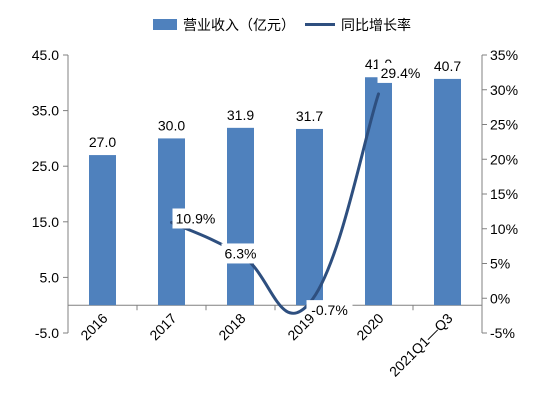 The width and height of the screenshot is (550, 402). What do you see at coordinates (369, 326) in the screenshot?
I see `category-label: 2020` at bounding box center [369, 326].